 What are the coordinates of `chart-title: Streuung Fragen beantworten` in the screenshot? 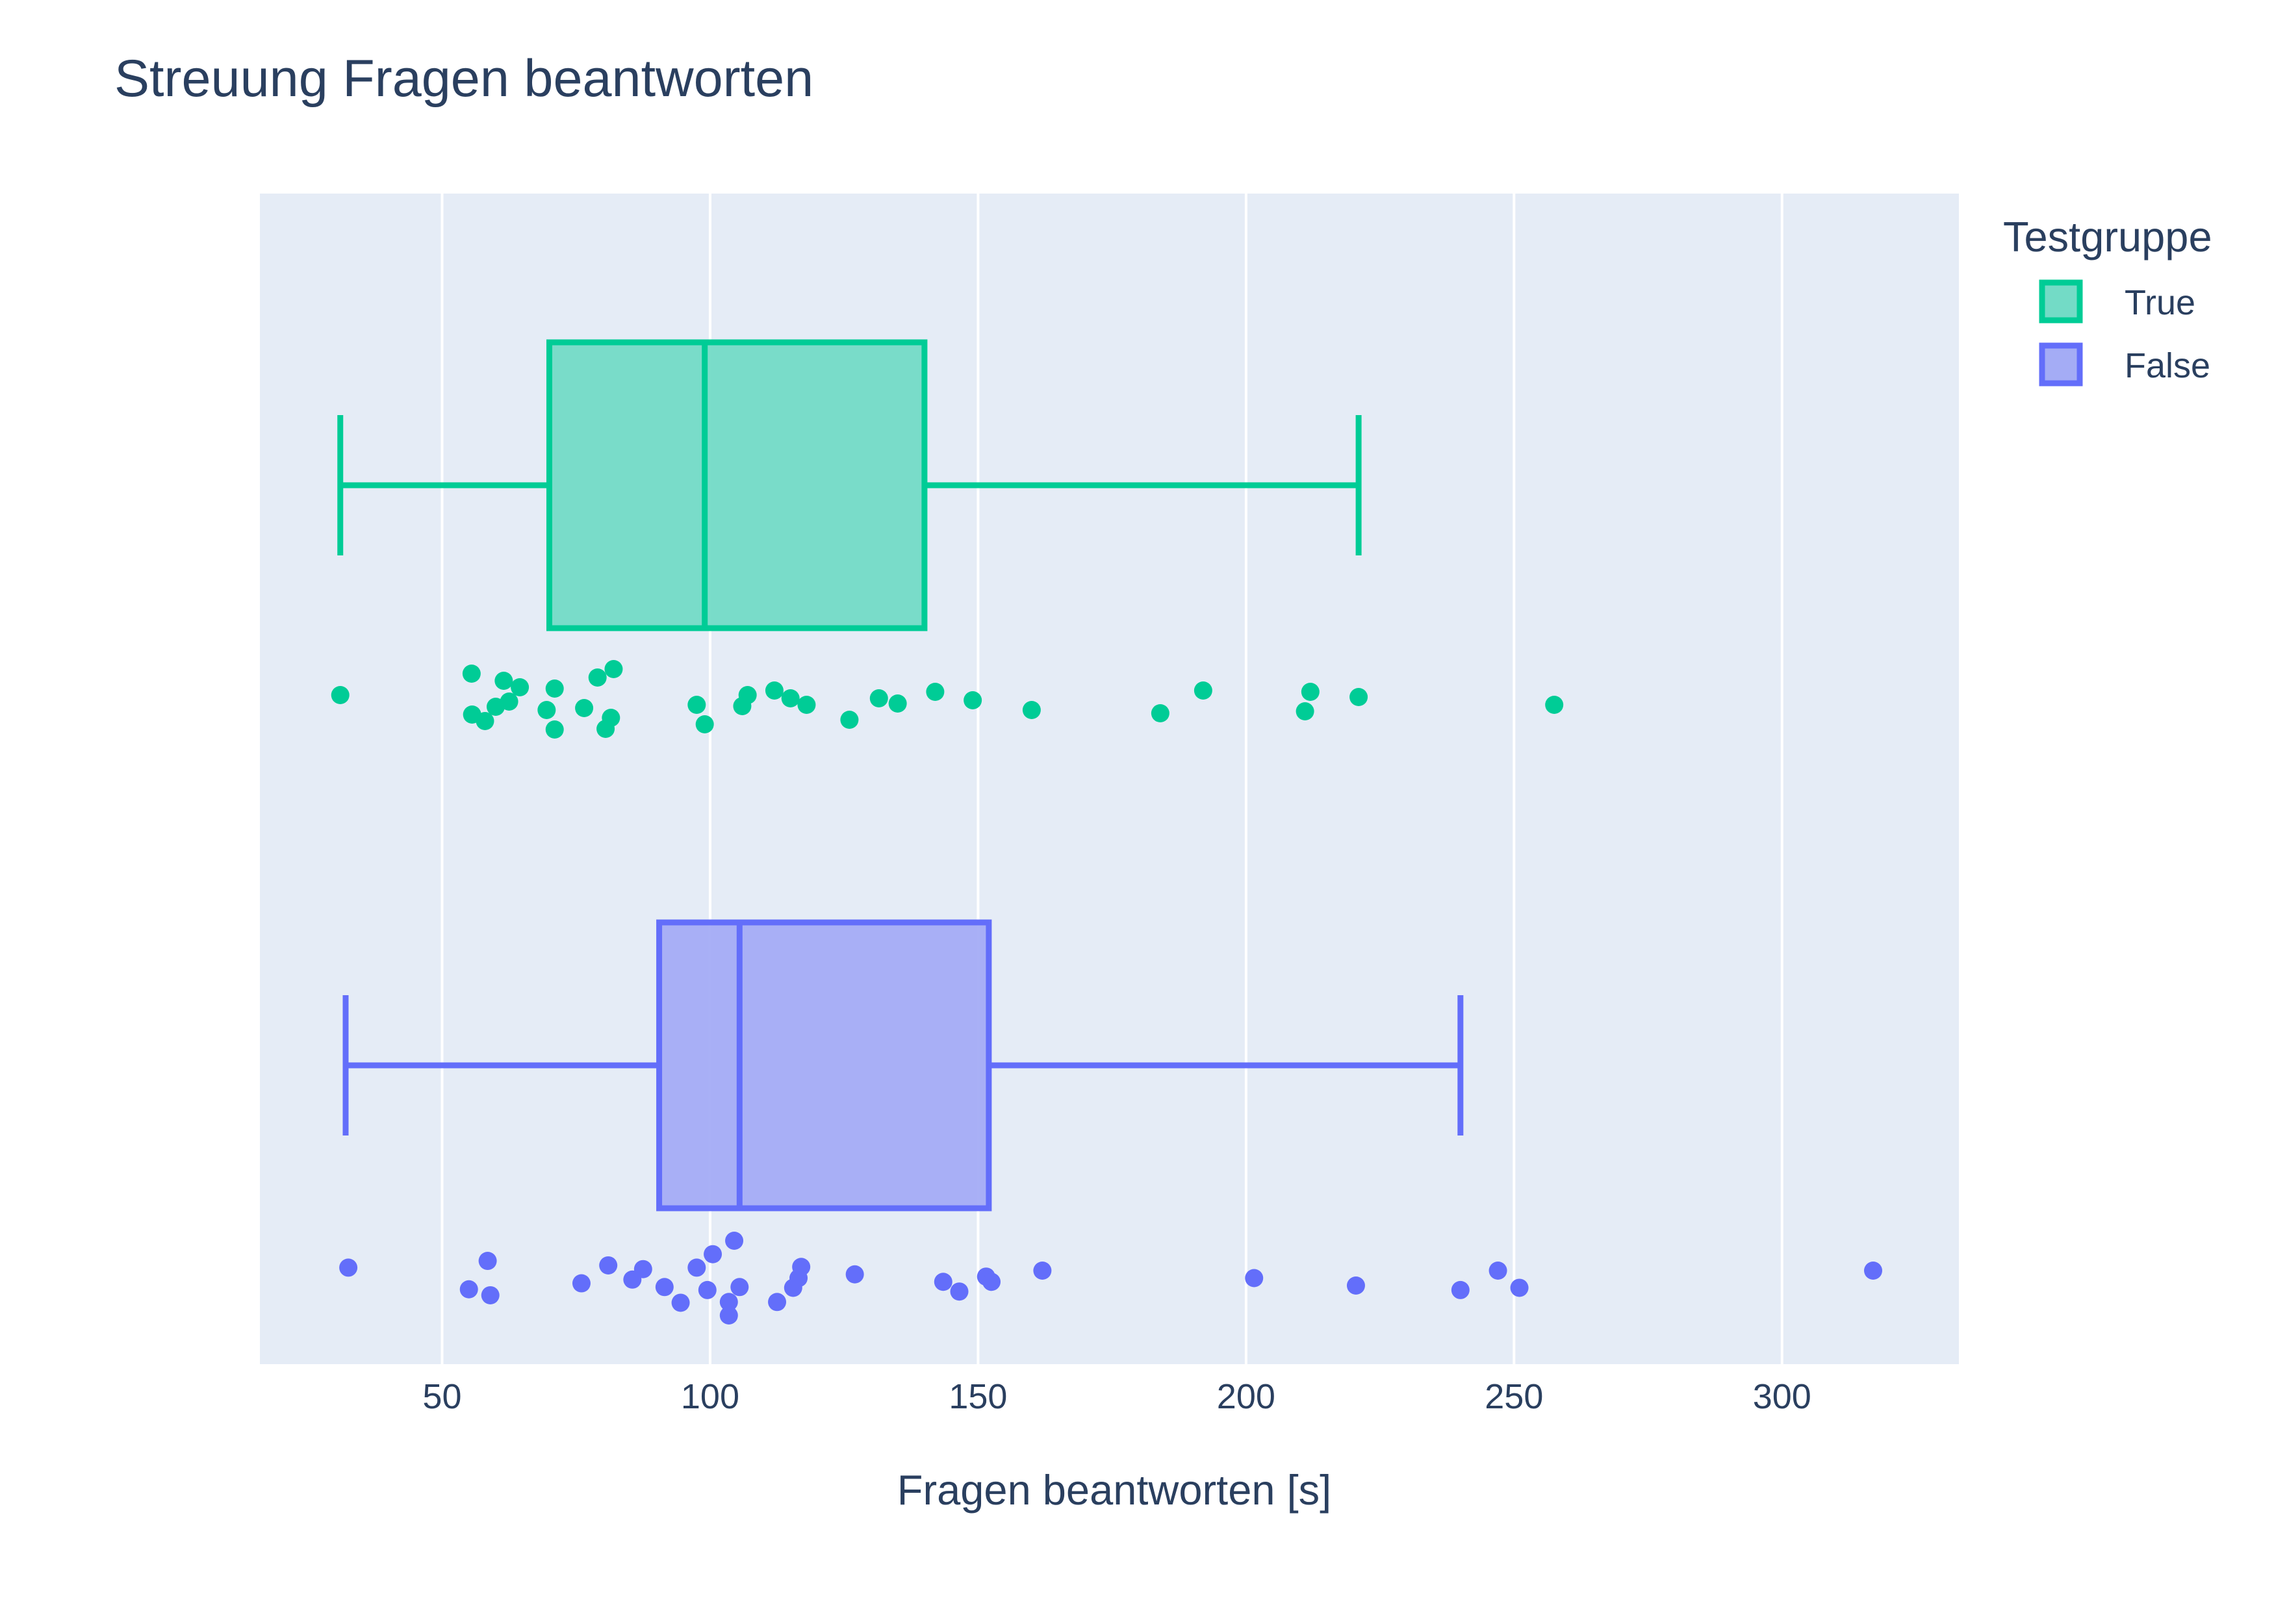 It's located at (463, 78).